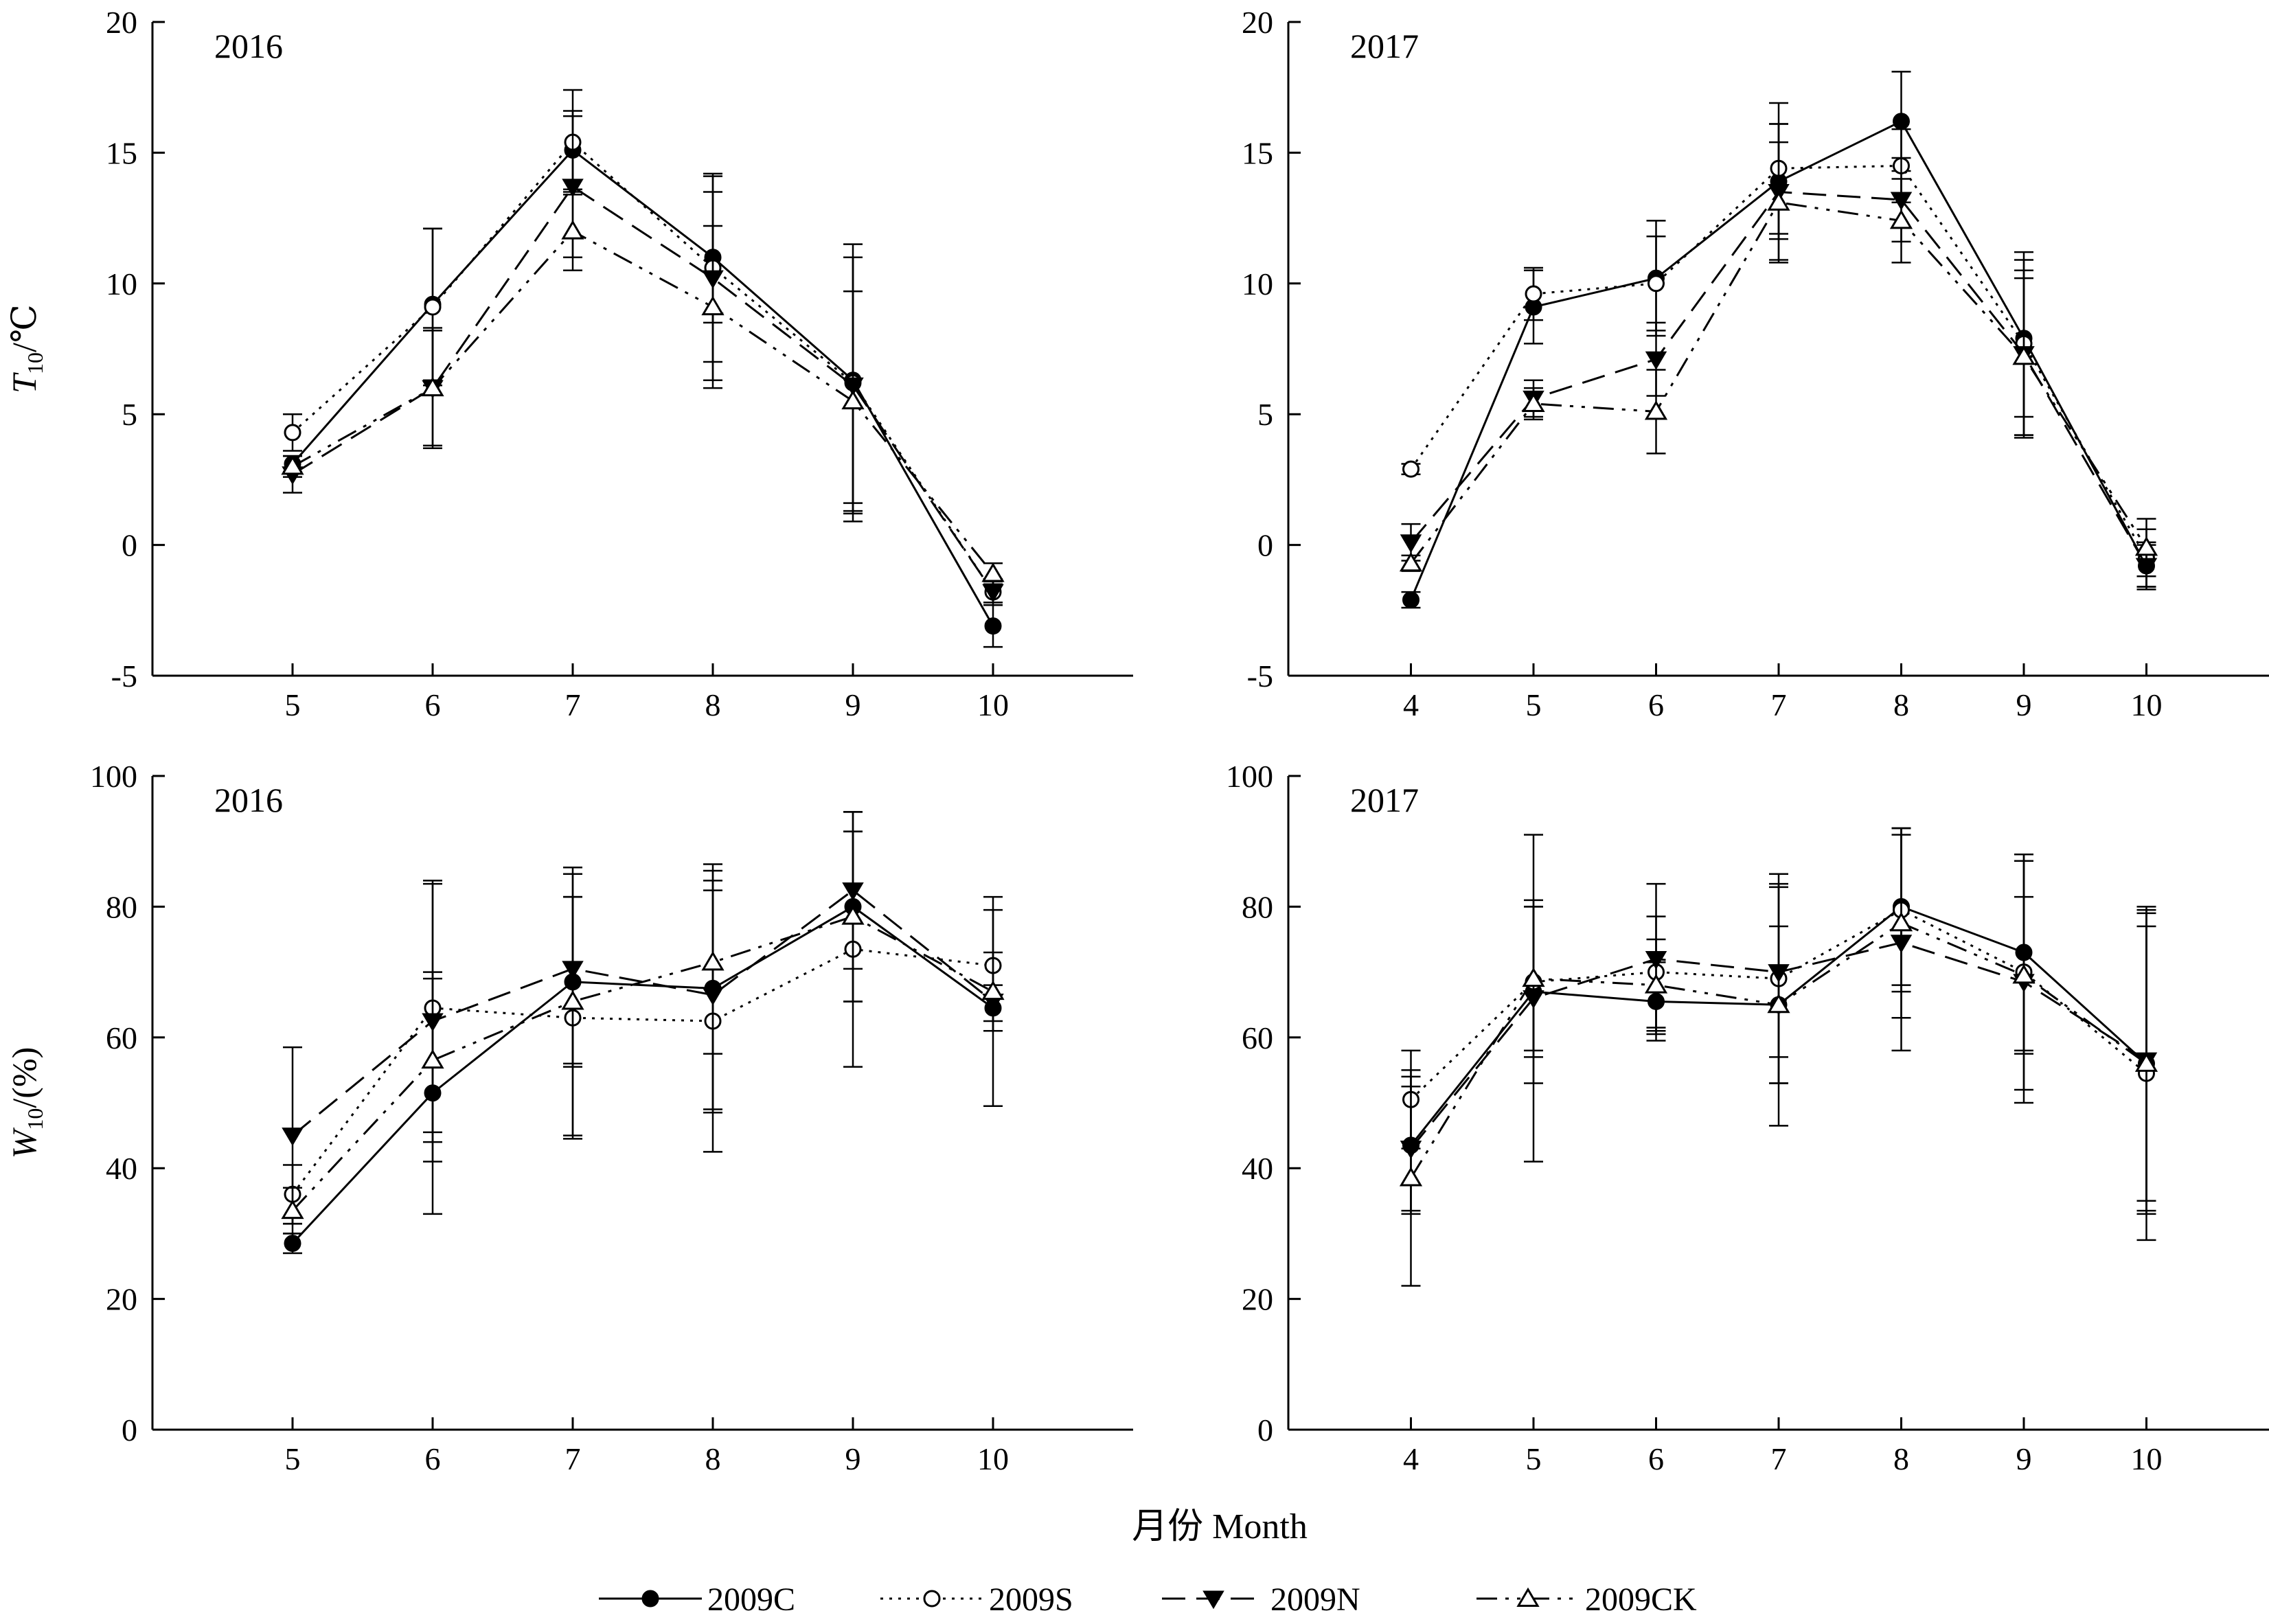  I want to click on legend-label: 2009N, so click(1315, 1599).